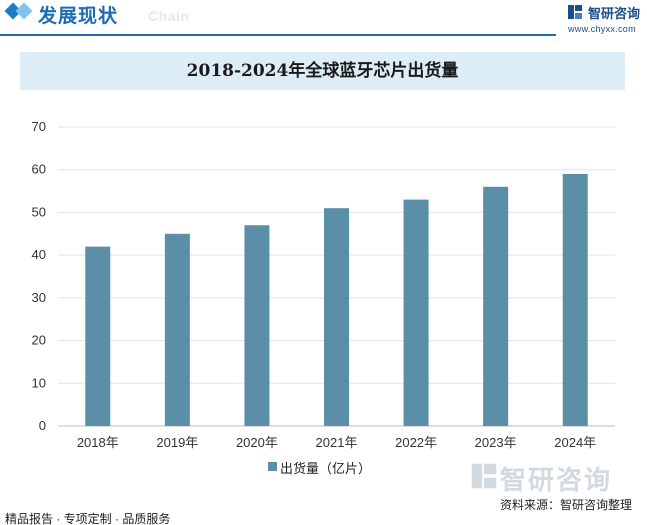 Image resolution: width=647 pixels, height=525 pixels. What do you see at coordinates (575, 442) in the screenshot?
I see `x-tick-label: 2024年` at bounding box center [575, 442].